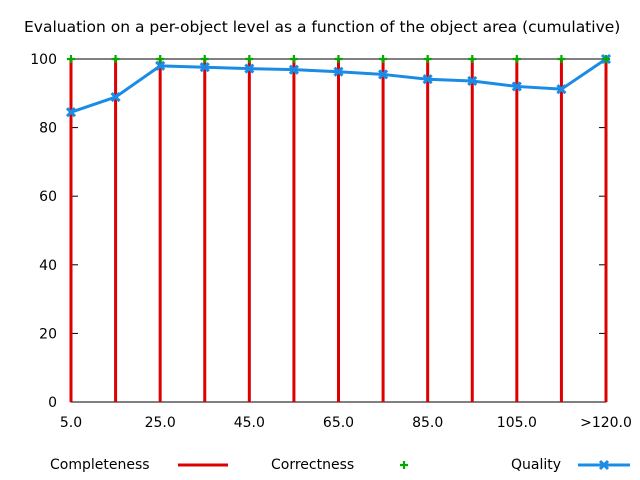 The width and height of the screenshot is (640, 480). What do you see at coordinates (43, 60) in the screenshot?
I see `y-tick-label: 100` at bounding box center [43, 60].